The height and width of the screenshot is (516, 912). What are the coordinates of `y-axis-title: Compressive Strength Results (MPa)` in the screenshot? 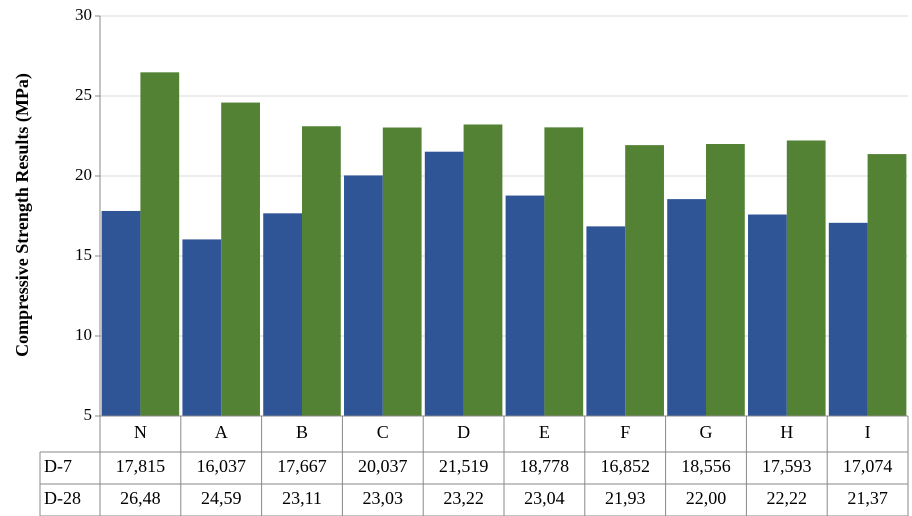 It's located at (22, 215).